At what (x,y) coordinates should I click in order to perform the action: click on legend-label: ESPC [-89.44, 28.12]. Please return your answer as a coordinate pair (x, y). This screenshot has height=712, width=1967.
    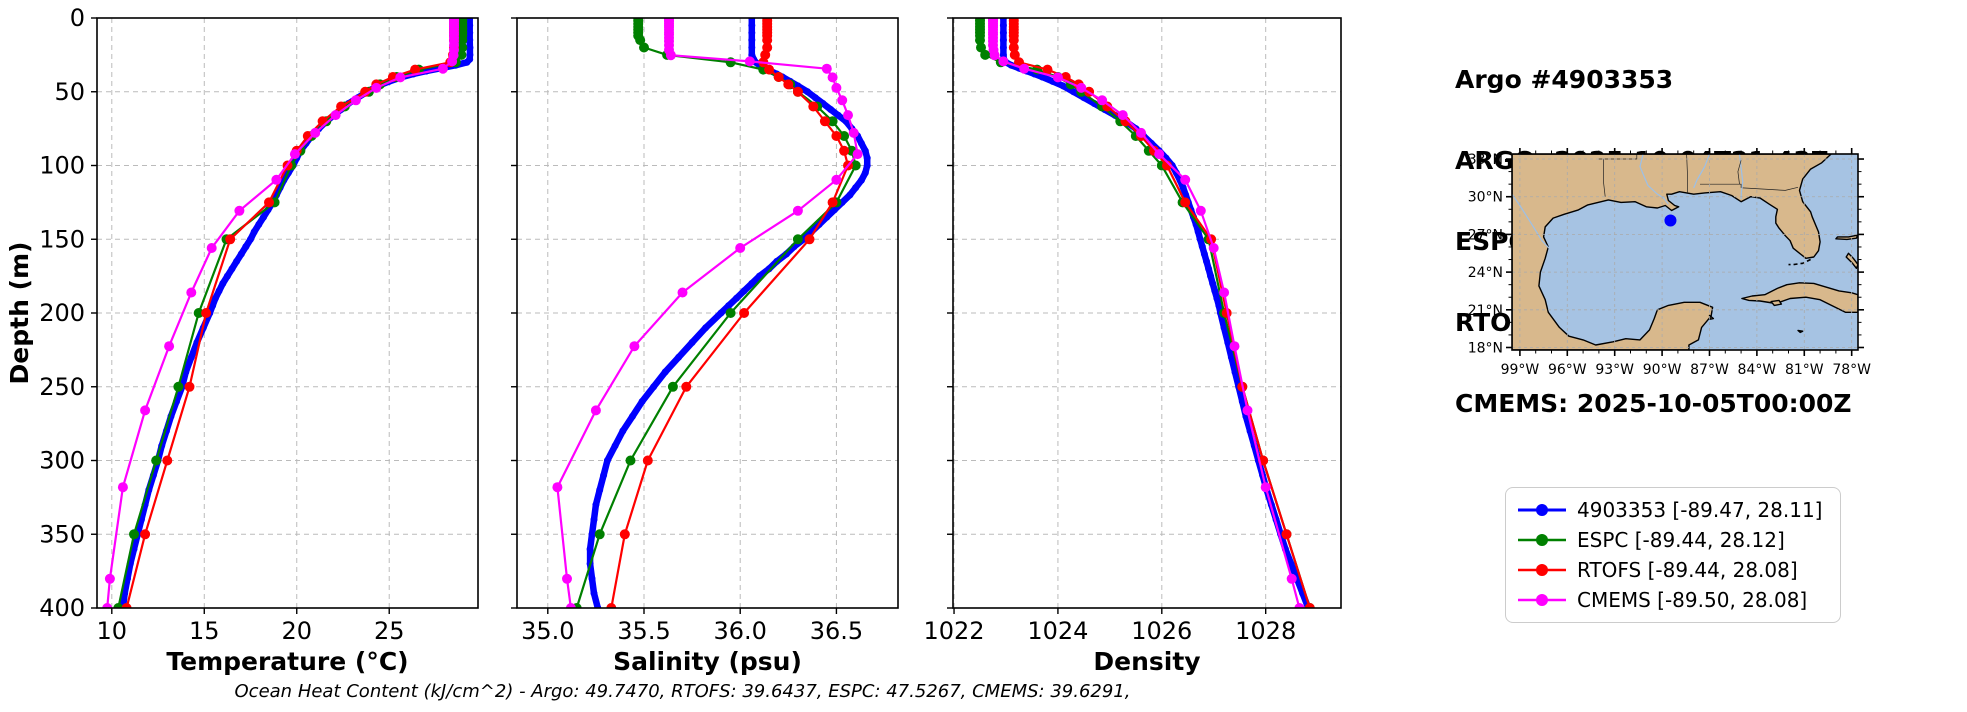
    Looking at the image, I should click on (1681, 540).